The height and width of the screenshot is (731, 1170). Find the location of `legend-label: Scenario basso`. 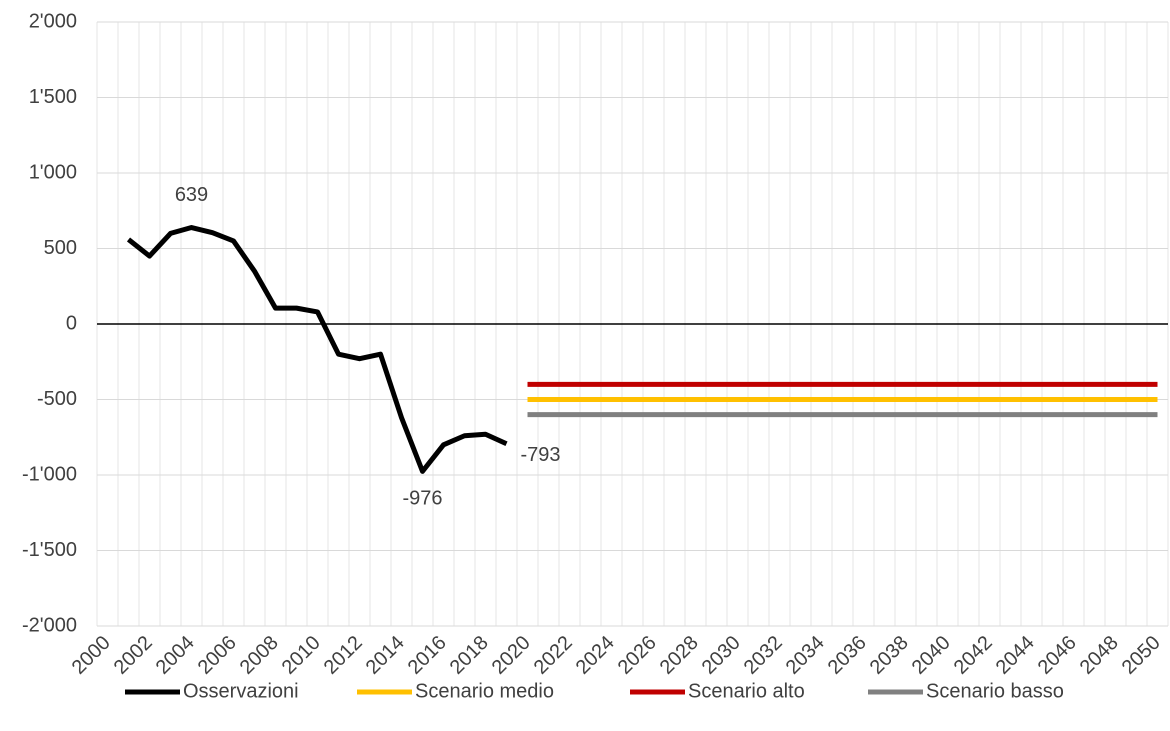

legend-label: Scenario basso is located at coordinates (995, 691).